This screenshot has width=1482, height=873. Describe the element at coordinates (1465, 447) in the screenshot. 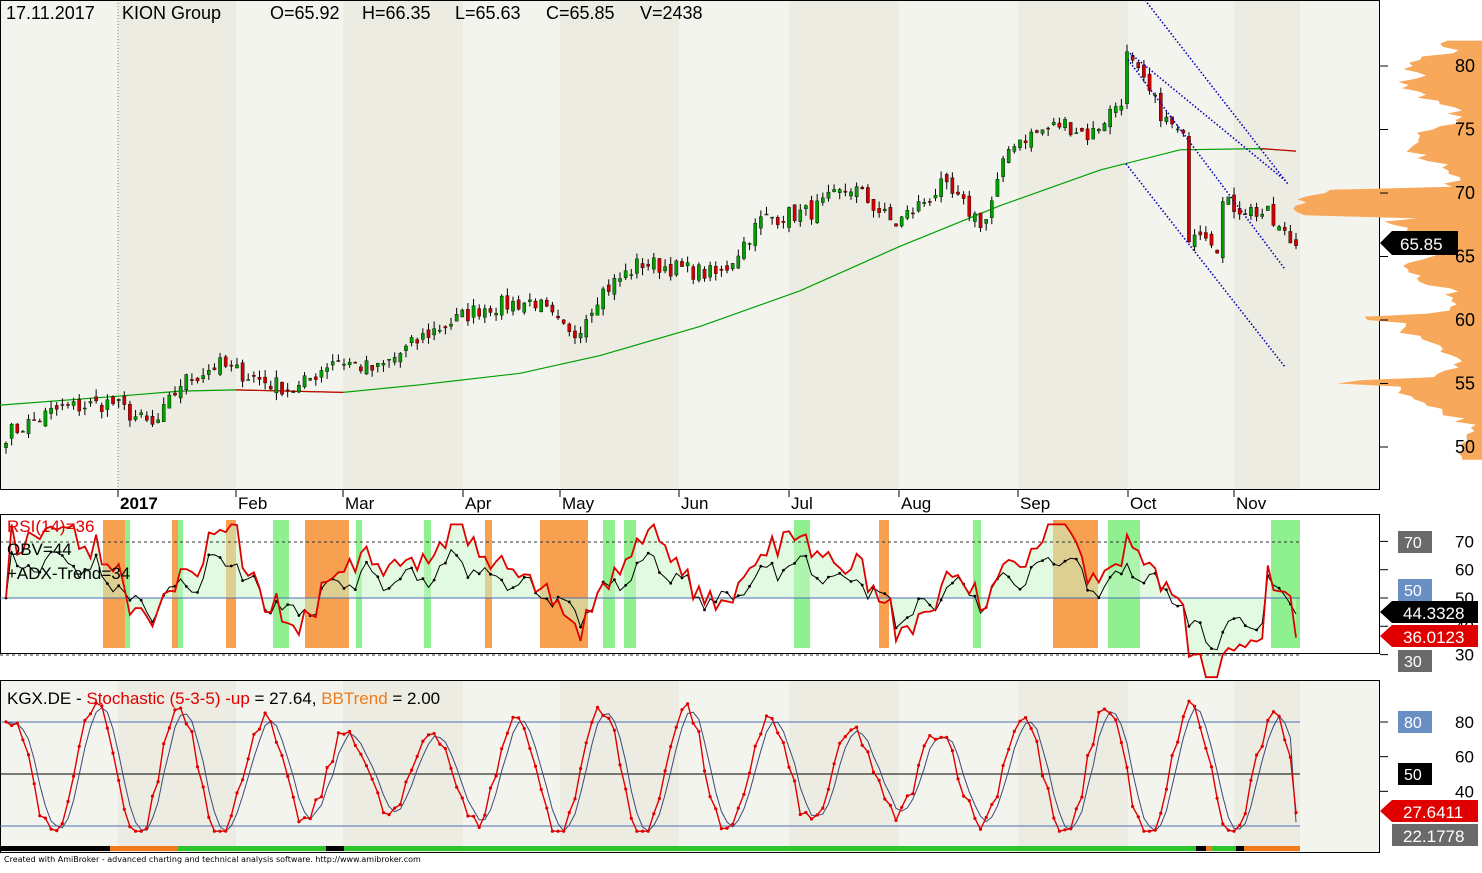

I see `price-tick-label: 50` at that location.